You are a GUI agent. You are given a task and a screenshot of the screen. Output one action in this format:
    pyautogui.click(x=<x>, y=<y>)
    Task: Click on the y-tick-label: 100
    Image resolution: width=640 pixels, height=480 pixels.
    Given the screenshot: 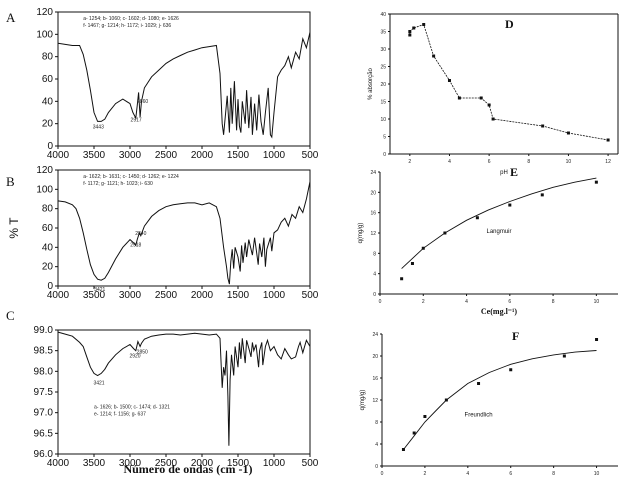 What is the action you would take?
    pyautogui.click(x=44, y=34)
    